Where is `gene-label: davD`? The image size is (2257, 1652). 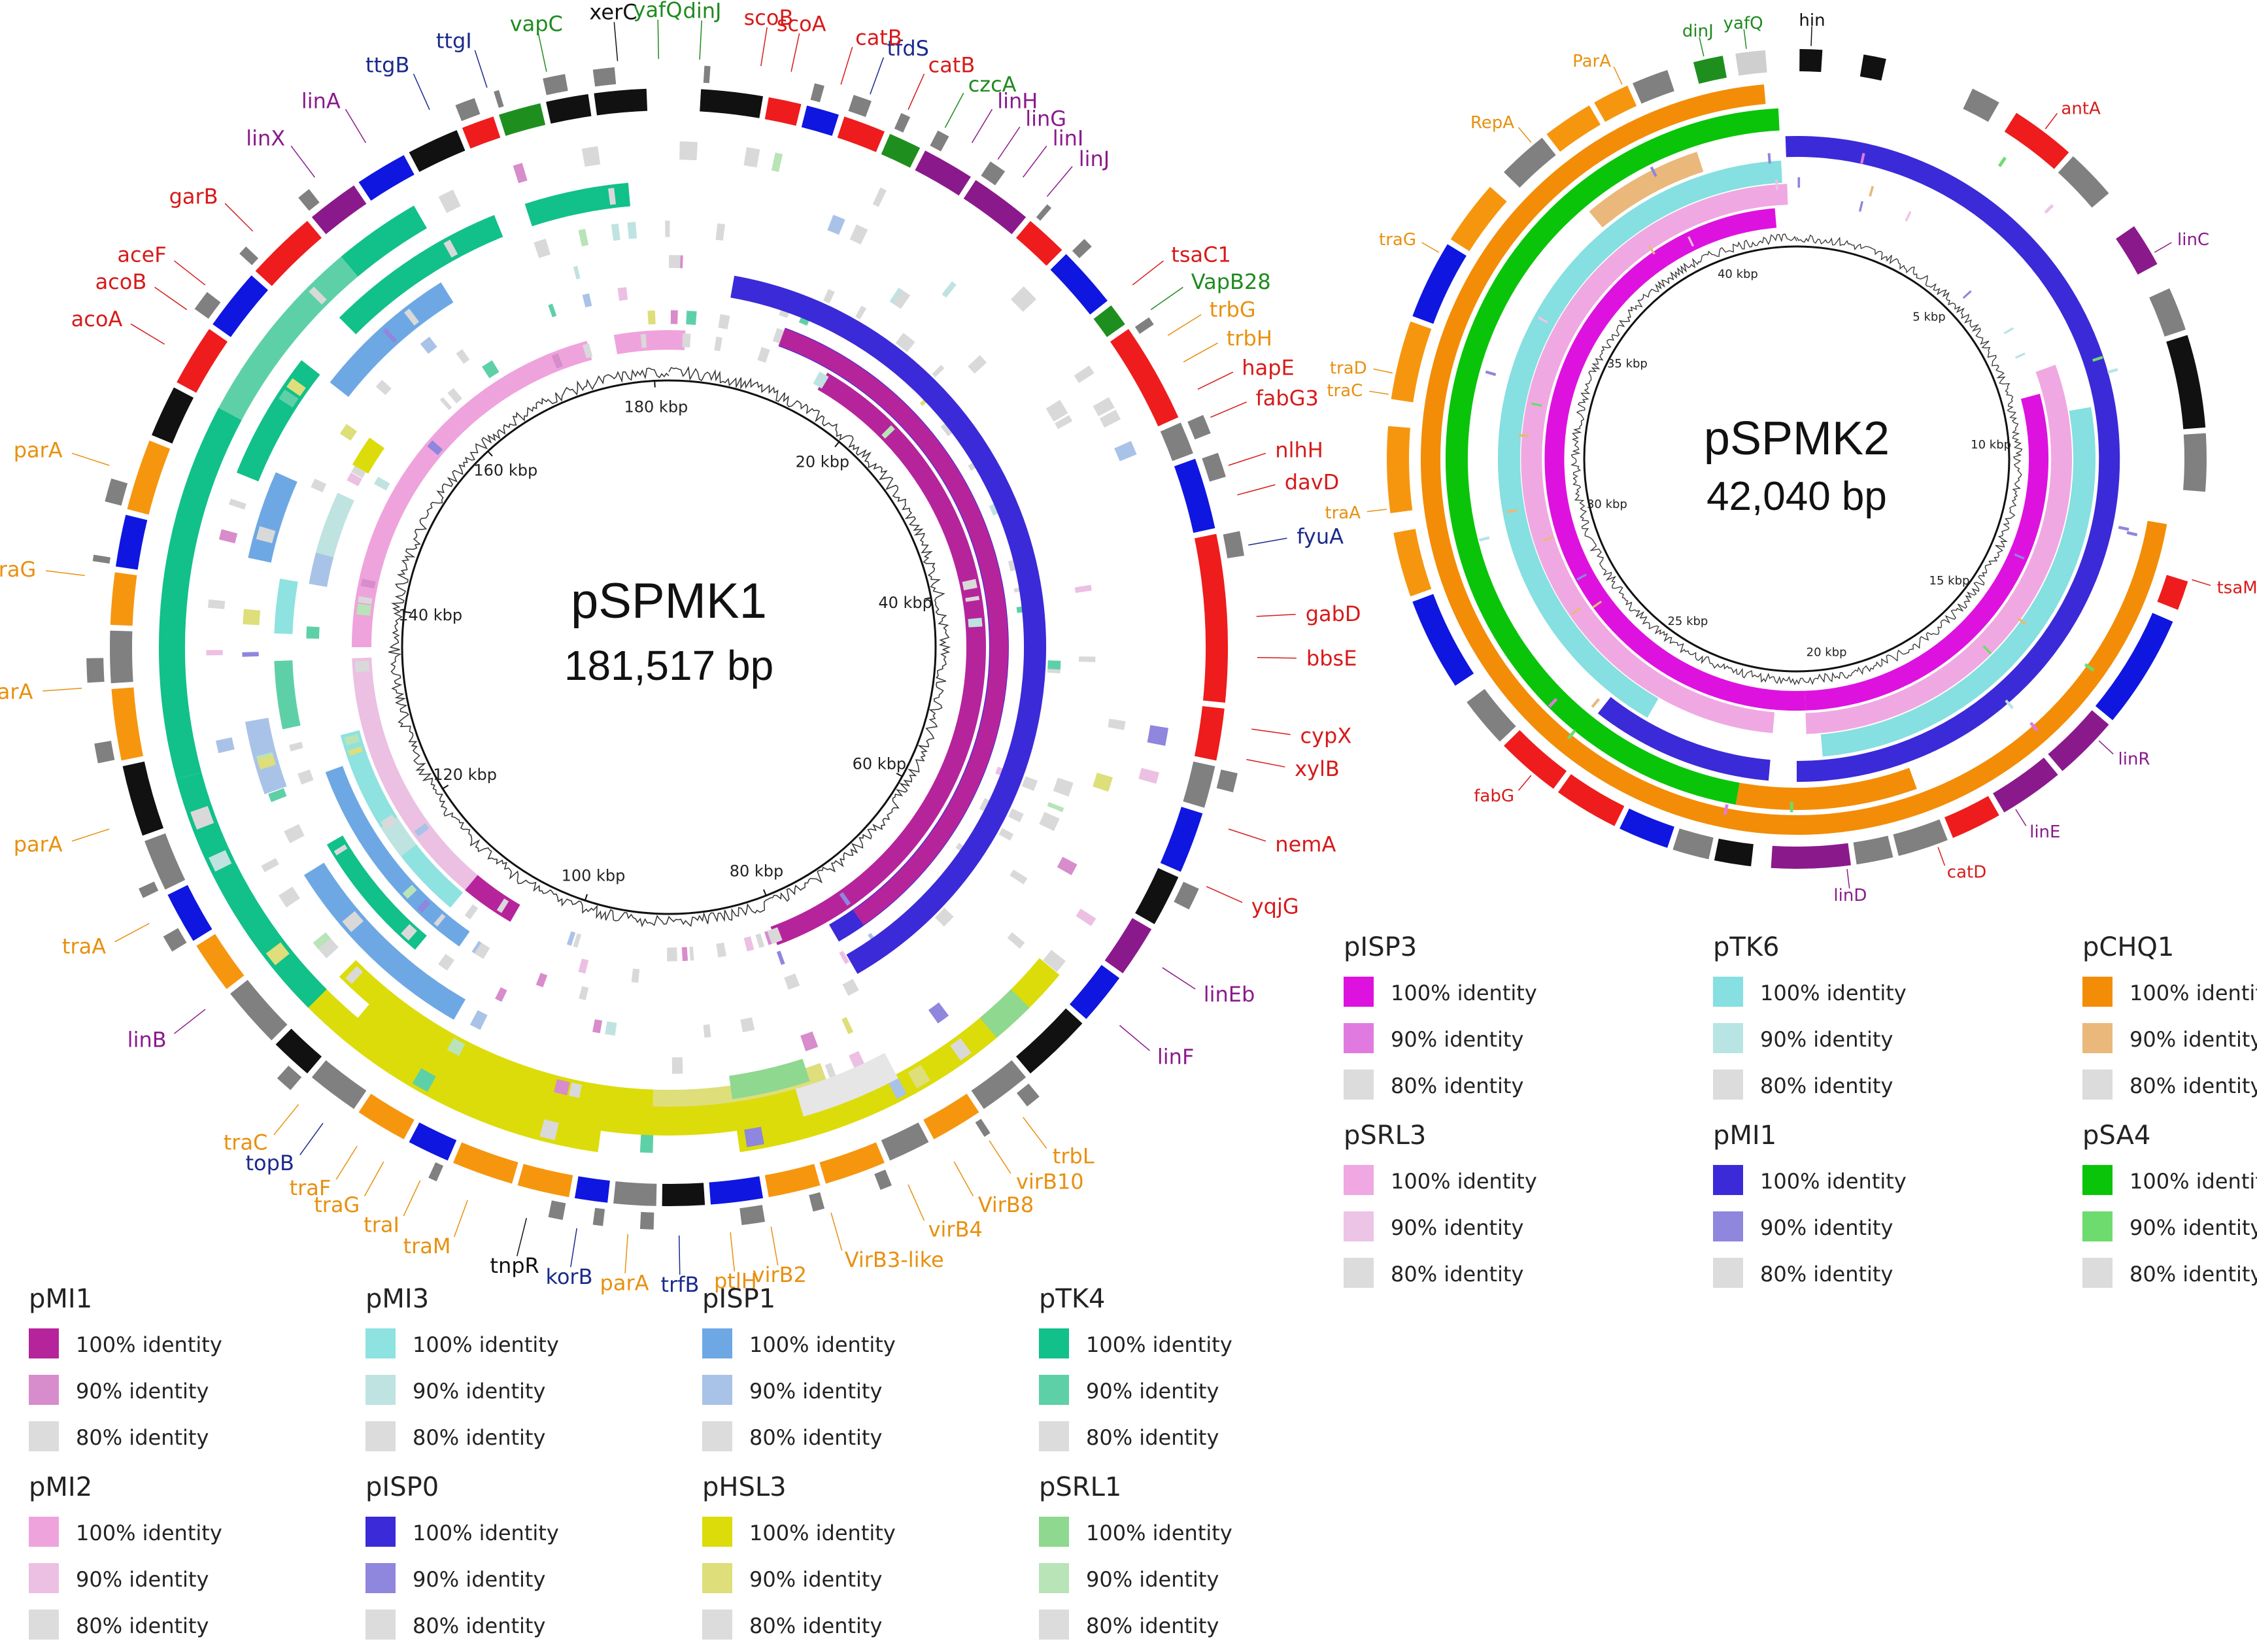
gene-label: davD is located at coordinates (1312, 482).